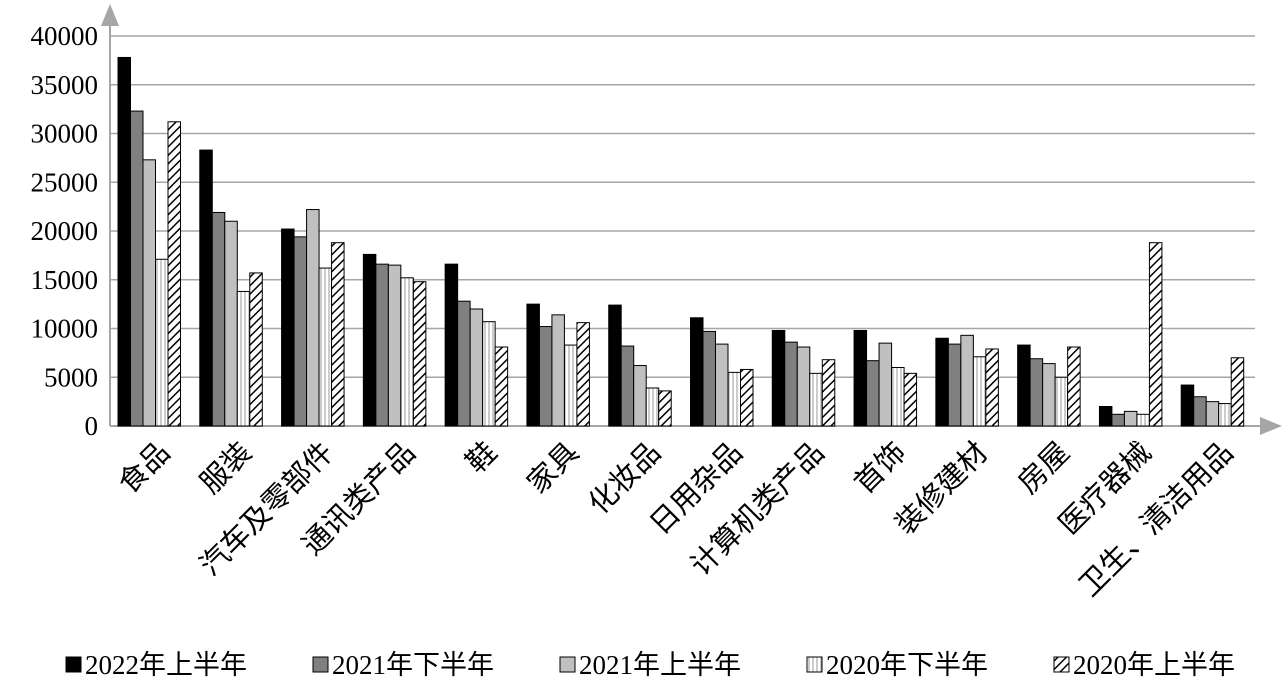 This screenshot has height=690, width=1288. What do you see at coordinates (553, 468) in the screenshot?
I see `x-tick-label: 家具` at bounding box center [553, 468].